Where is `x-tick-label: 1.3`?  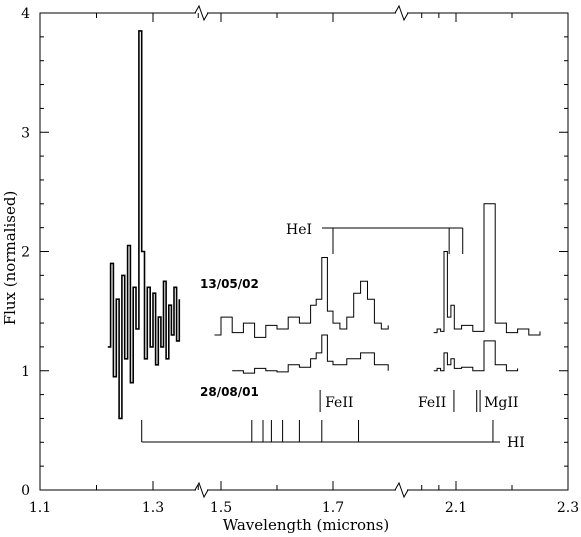 x-tick-label: 1.3 is located at coordinates (153, 508).